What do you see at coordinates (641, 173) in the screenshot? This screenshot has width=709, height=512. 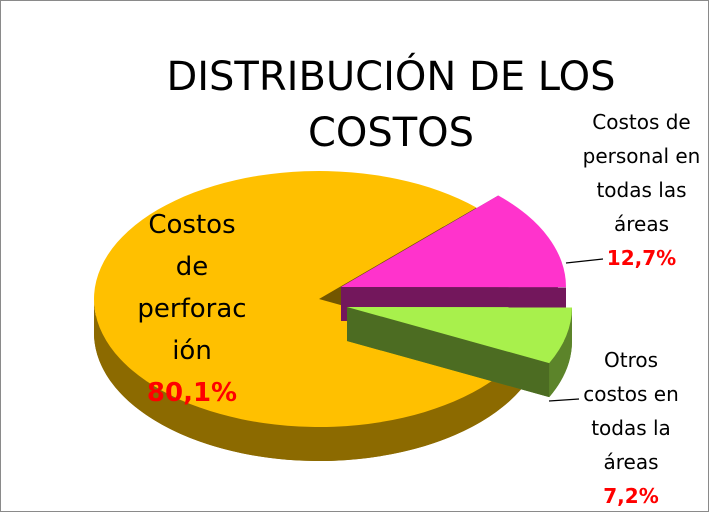 I see `category-label: Costos de personal en todas las áreas` at bounding box center [641, 173].